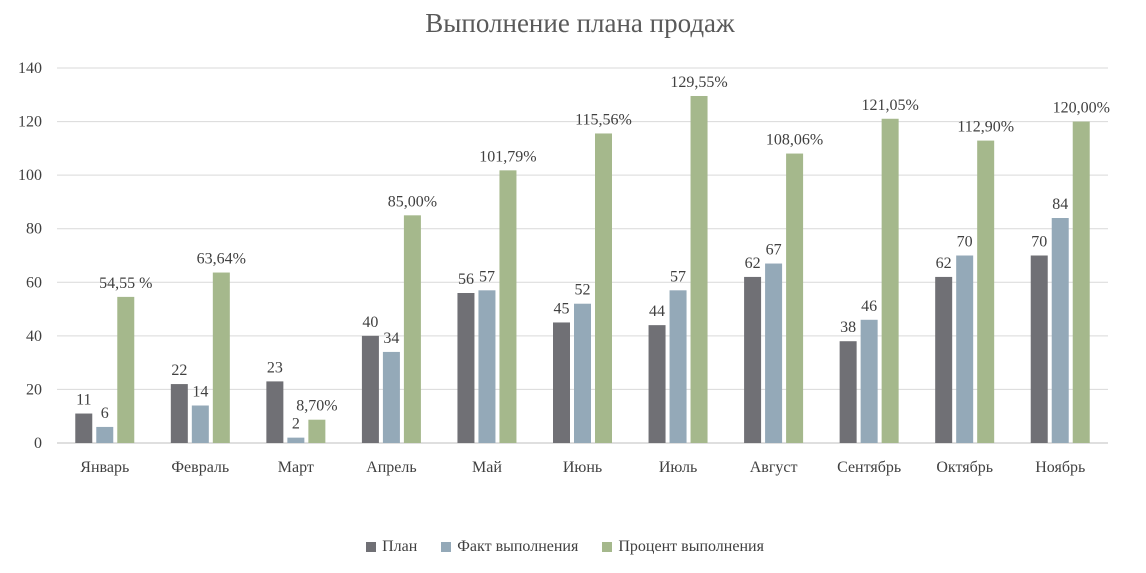 The height and width of the screenshot is (573, 1146). I want to click on y-tick-label: 80, so click(34, 229).